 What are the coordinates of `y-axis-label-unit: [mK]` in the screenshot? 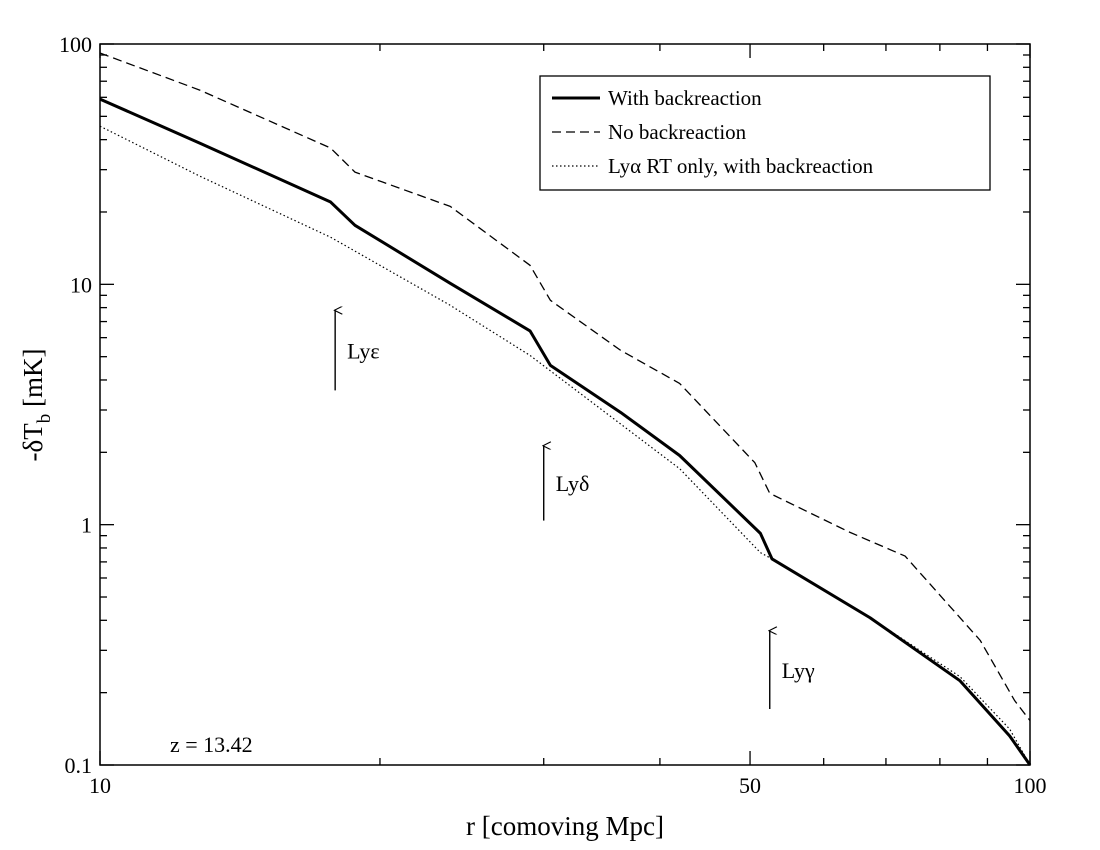 It's located at (33, 381).